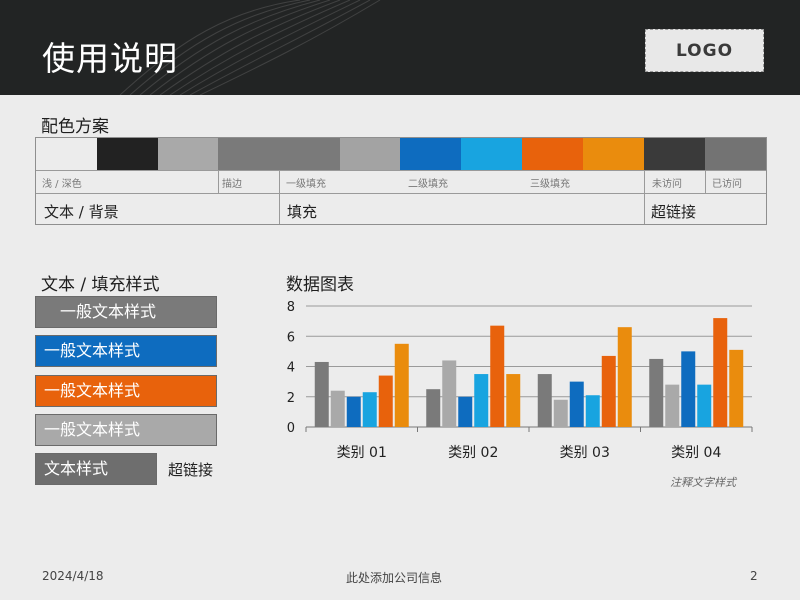 Image resolution: width=800 pixels, height=600 pixels. What do you see at coordinates (370, 154) in the screenshot?
I see `swatch-fill1-b` at bounding box center [370, 154].